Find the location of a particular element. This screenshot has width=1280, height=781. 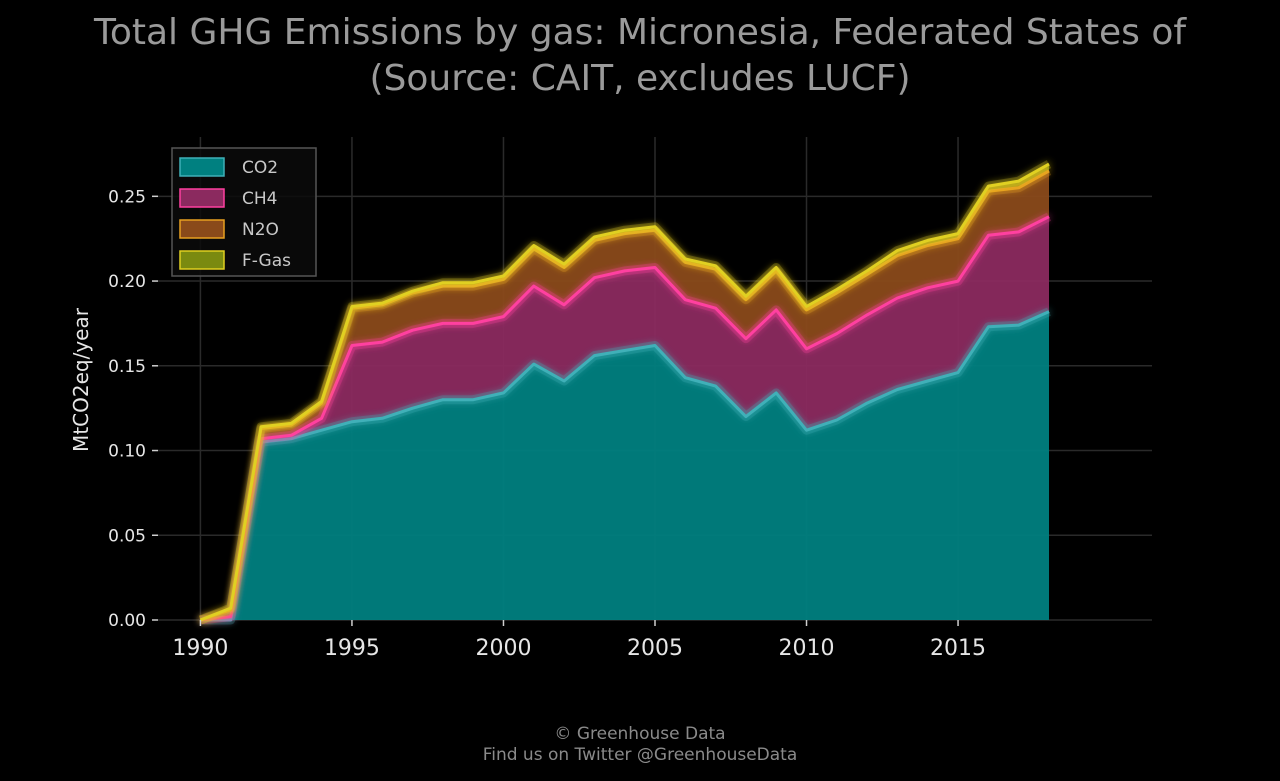

y-tick-label: 0.00 is located at coordinates (127, 621).